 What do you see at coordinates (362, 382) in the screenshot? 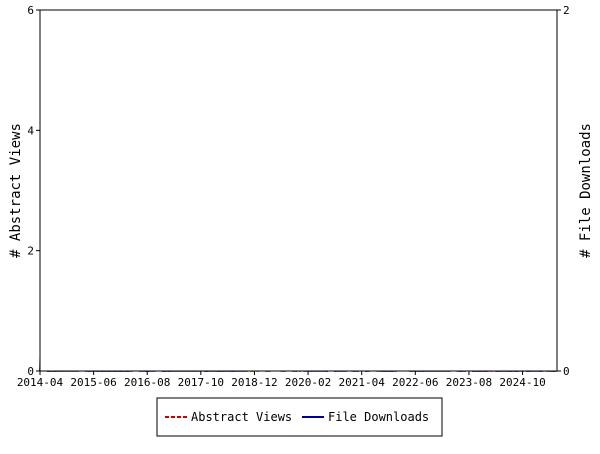
I see `x-tick-label: 2021-04` at bounding box center [362, 382].